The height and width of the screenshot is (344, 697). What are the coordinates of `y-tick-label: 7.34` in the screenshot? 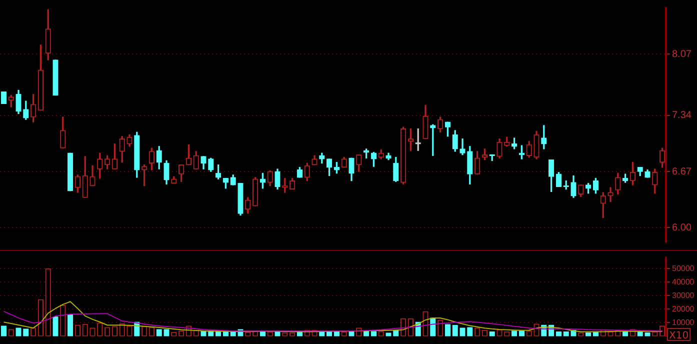 It's located at (682, 116).